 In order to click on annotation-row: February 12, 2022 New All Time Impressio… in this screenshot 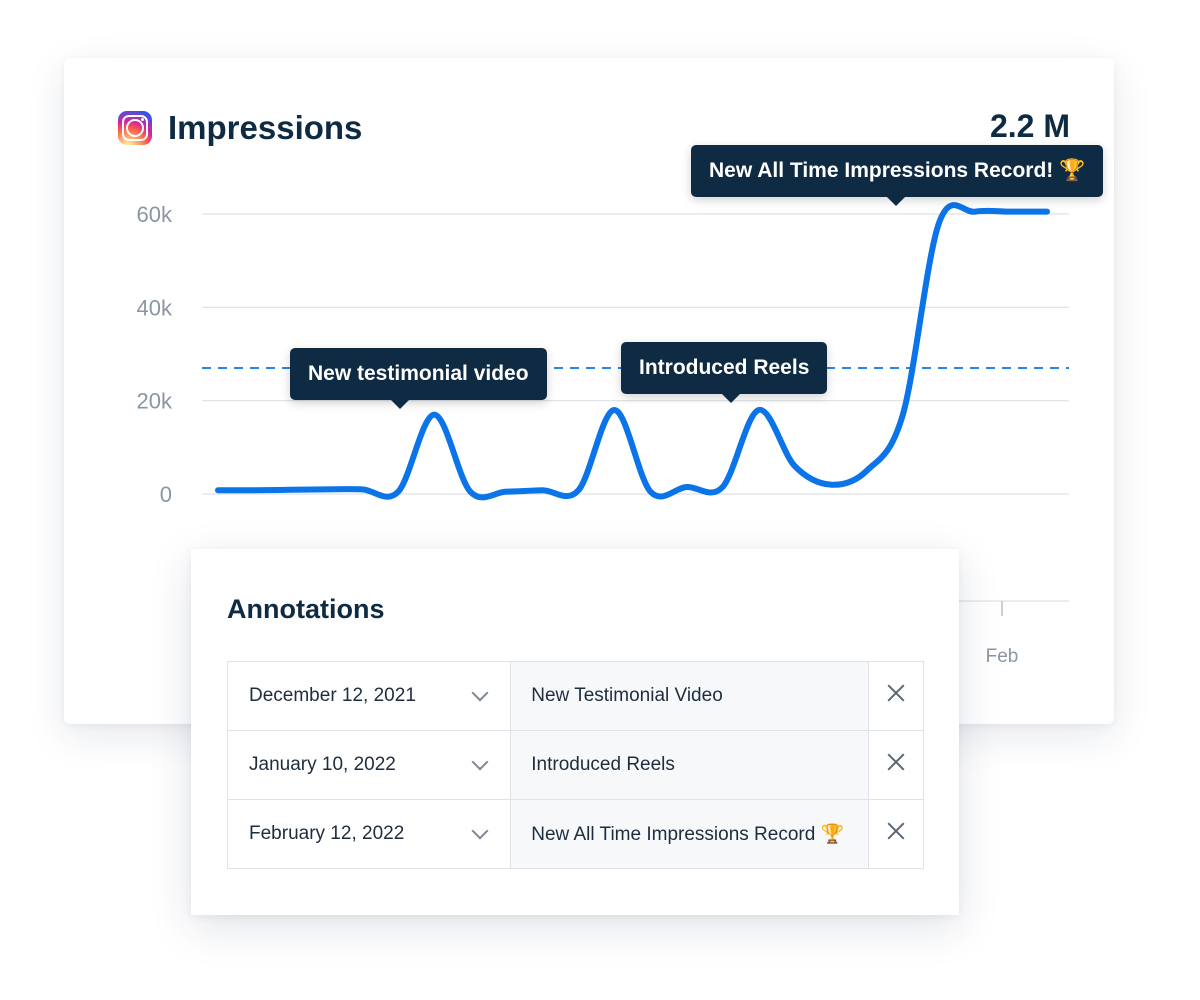, I will do `click(575, 834)`.